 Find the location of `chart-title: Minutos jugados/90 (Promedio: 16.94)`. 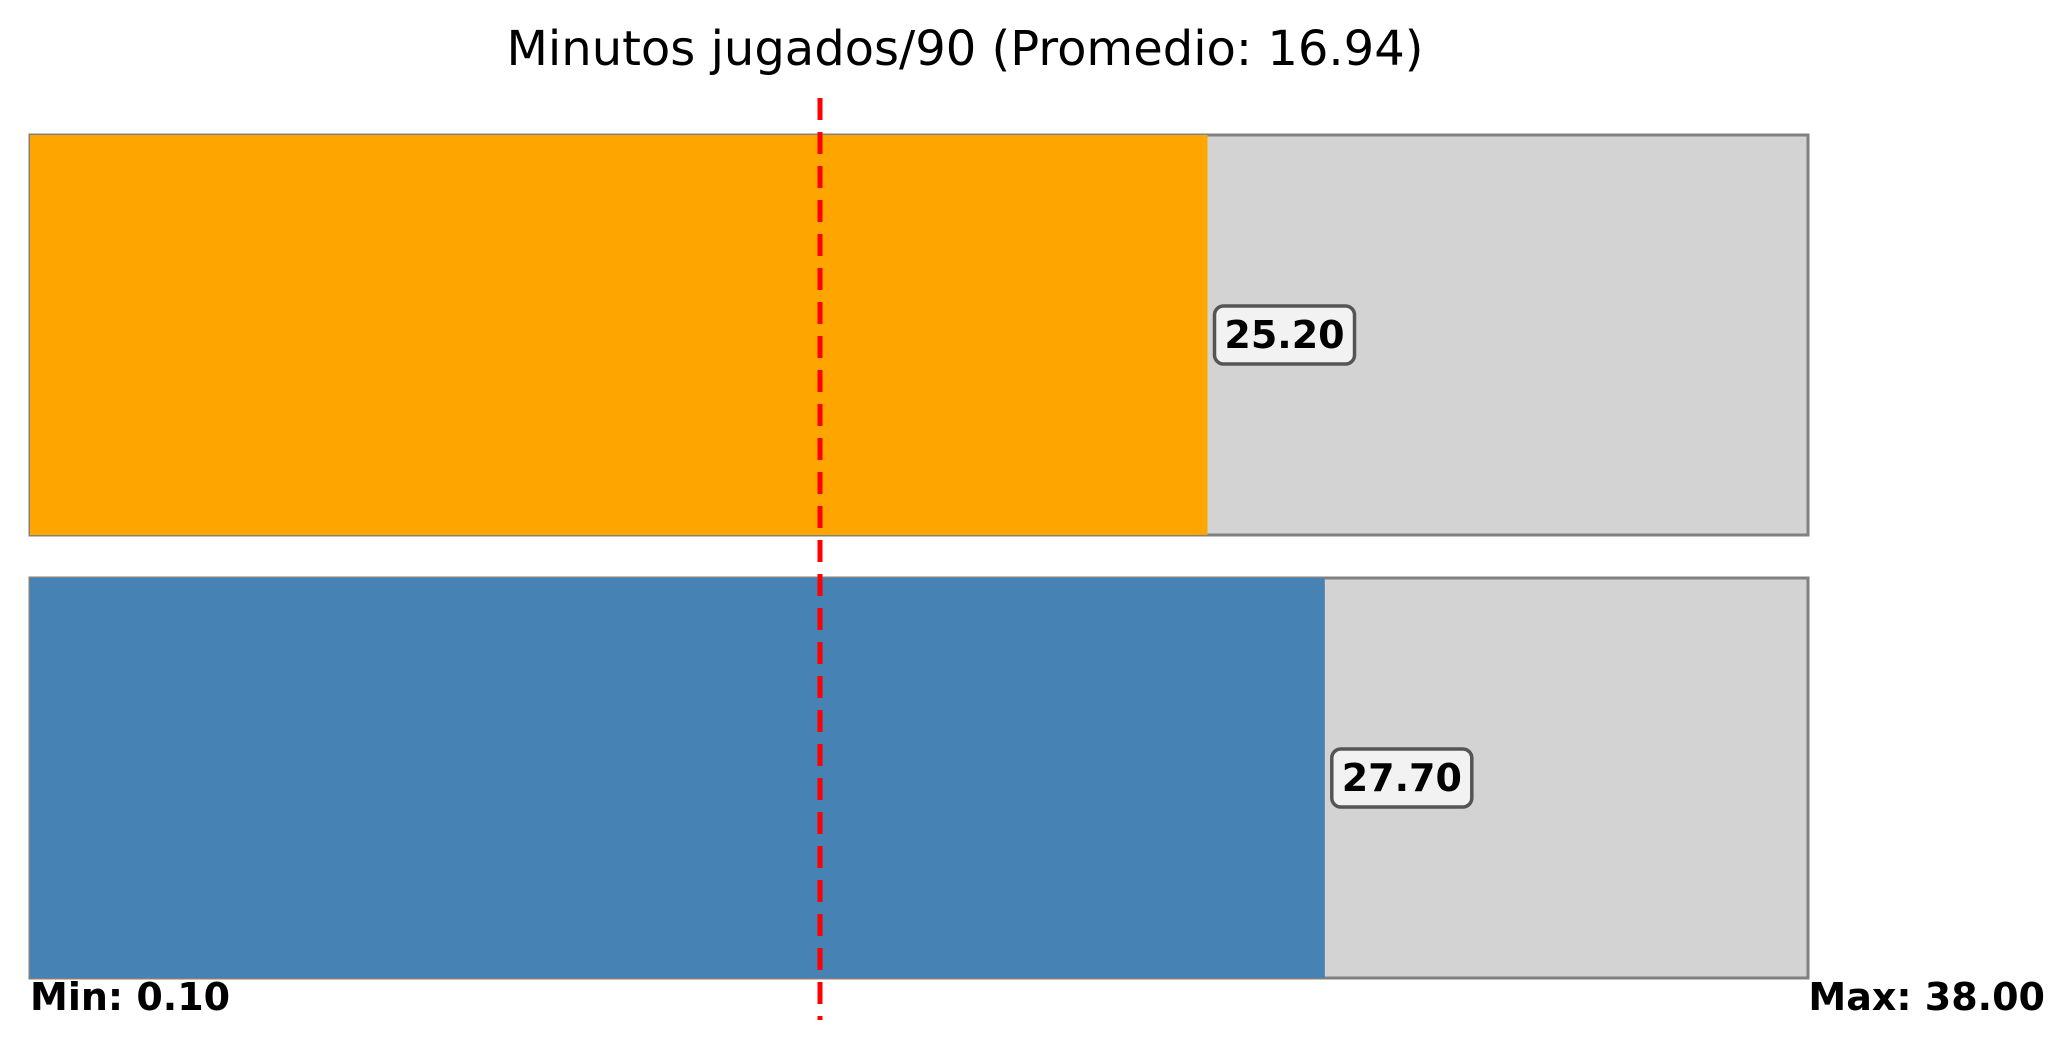

chart-title: Minutos jugados/90 (Promedio: 16.94) is located at coordinates (965, 49).